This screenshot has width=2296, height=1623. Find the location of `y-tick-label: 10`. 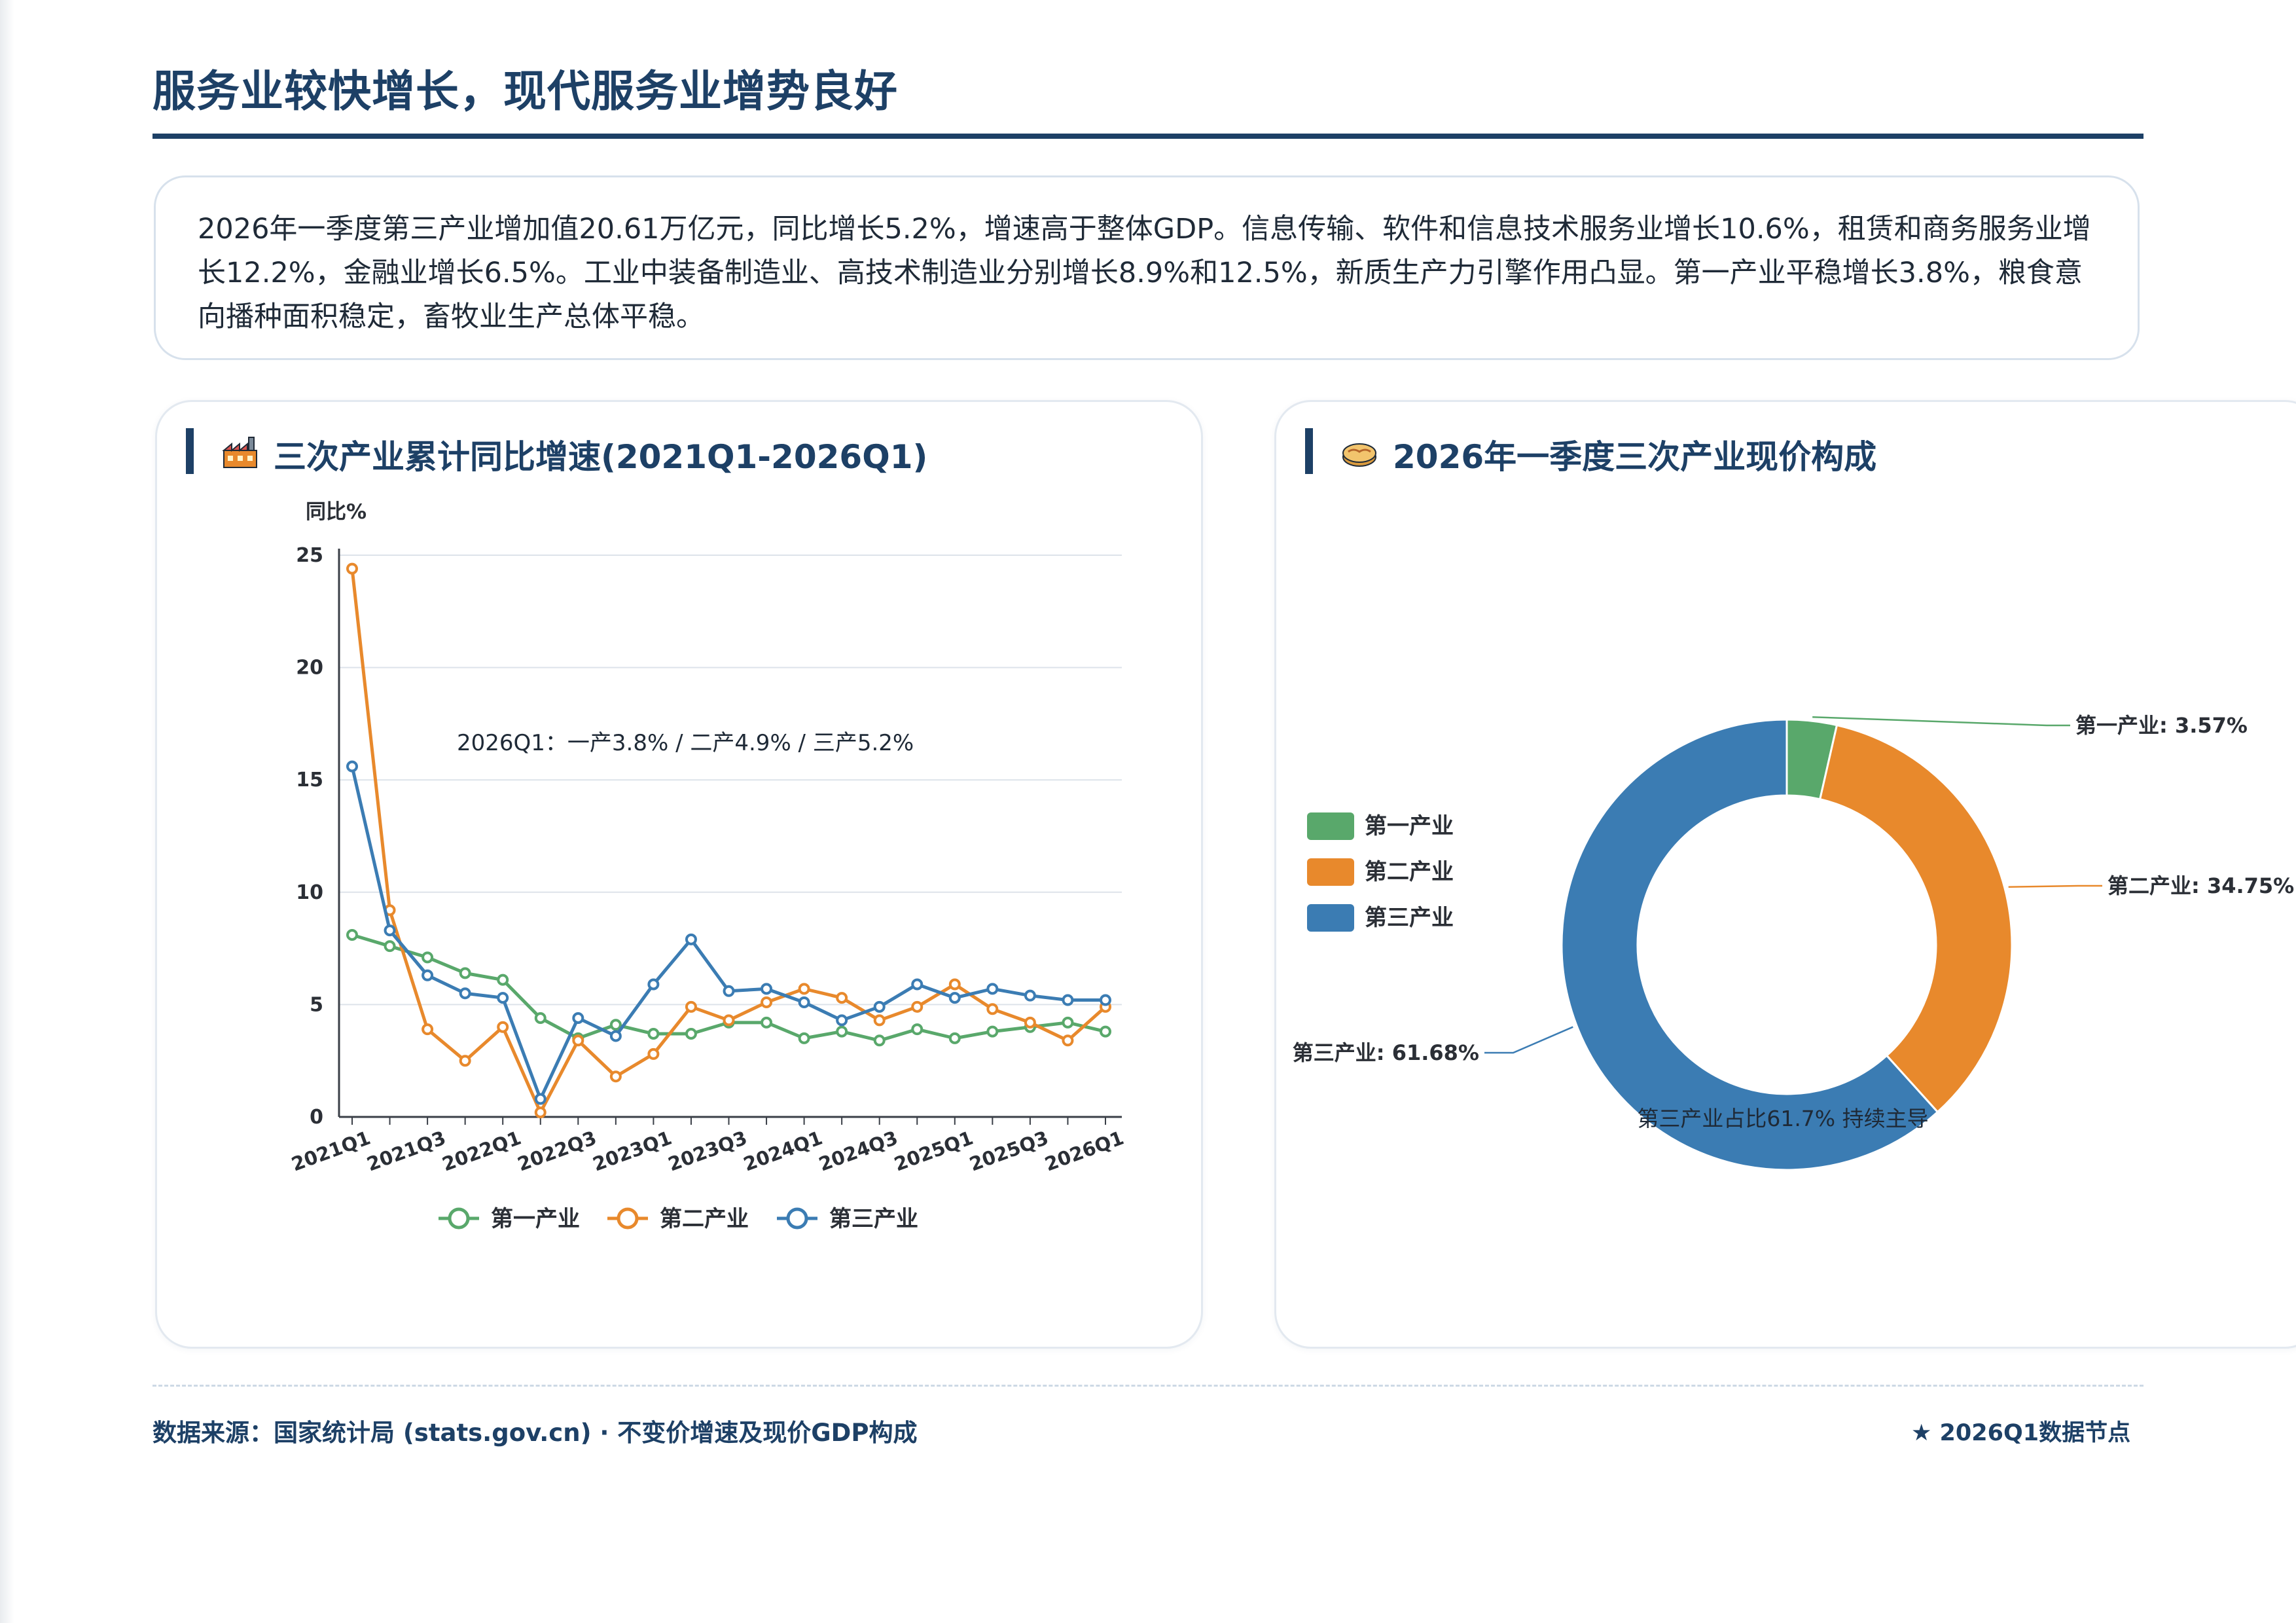

y-tick-label: 10 is located at coordinates (309, 892).